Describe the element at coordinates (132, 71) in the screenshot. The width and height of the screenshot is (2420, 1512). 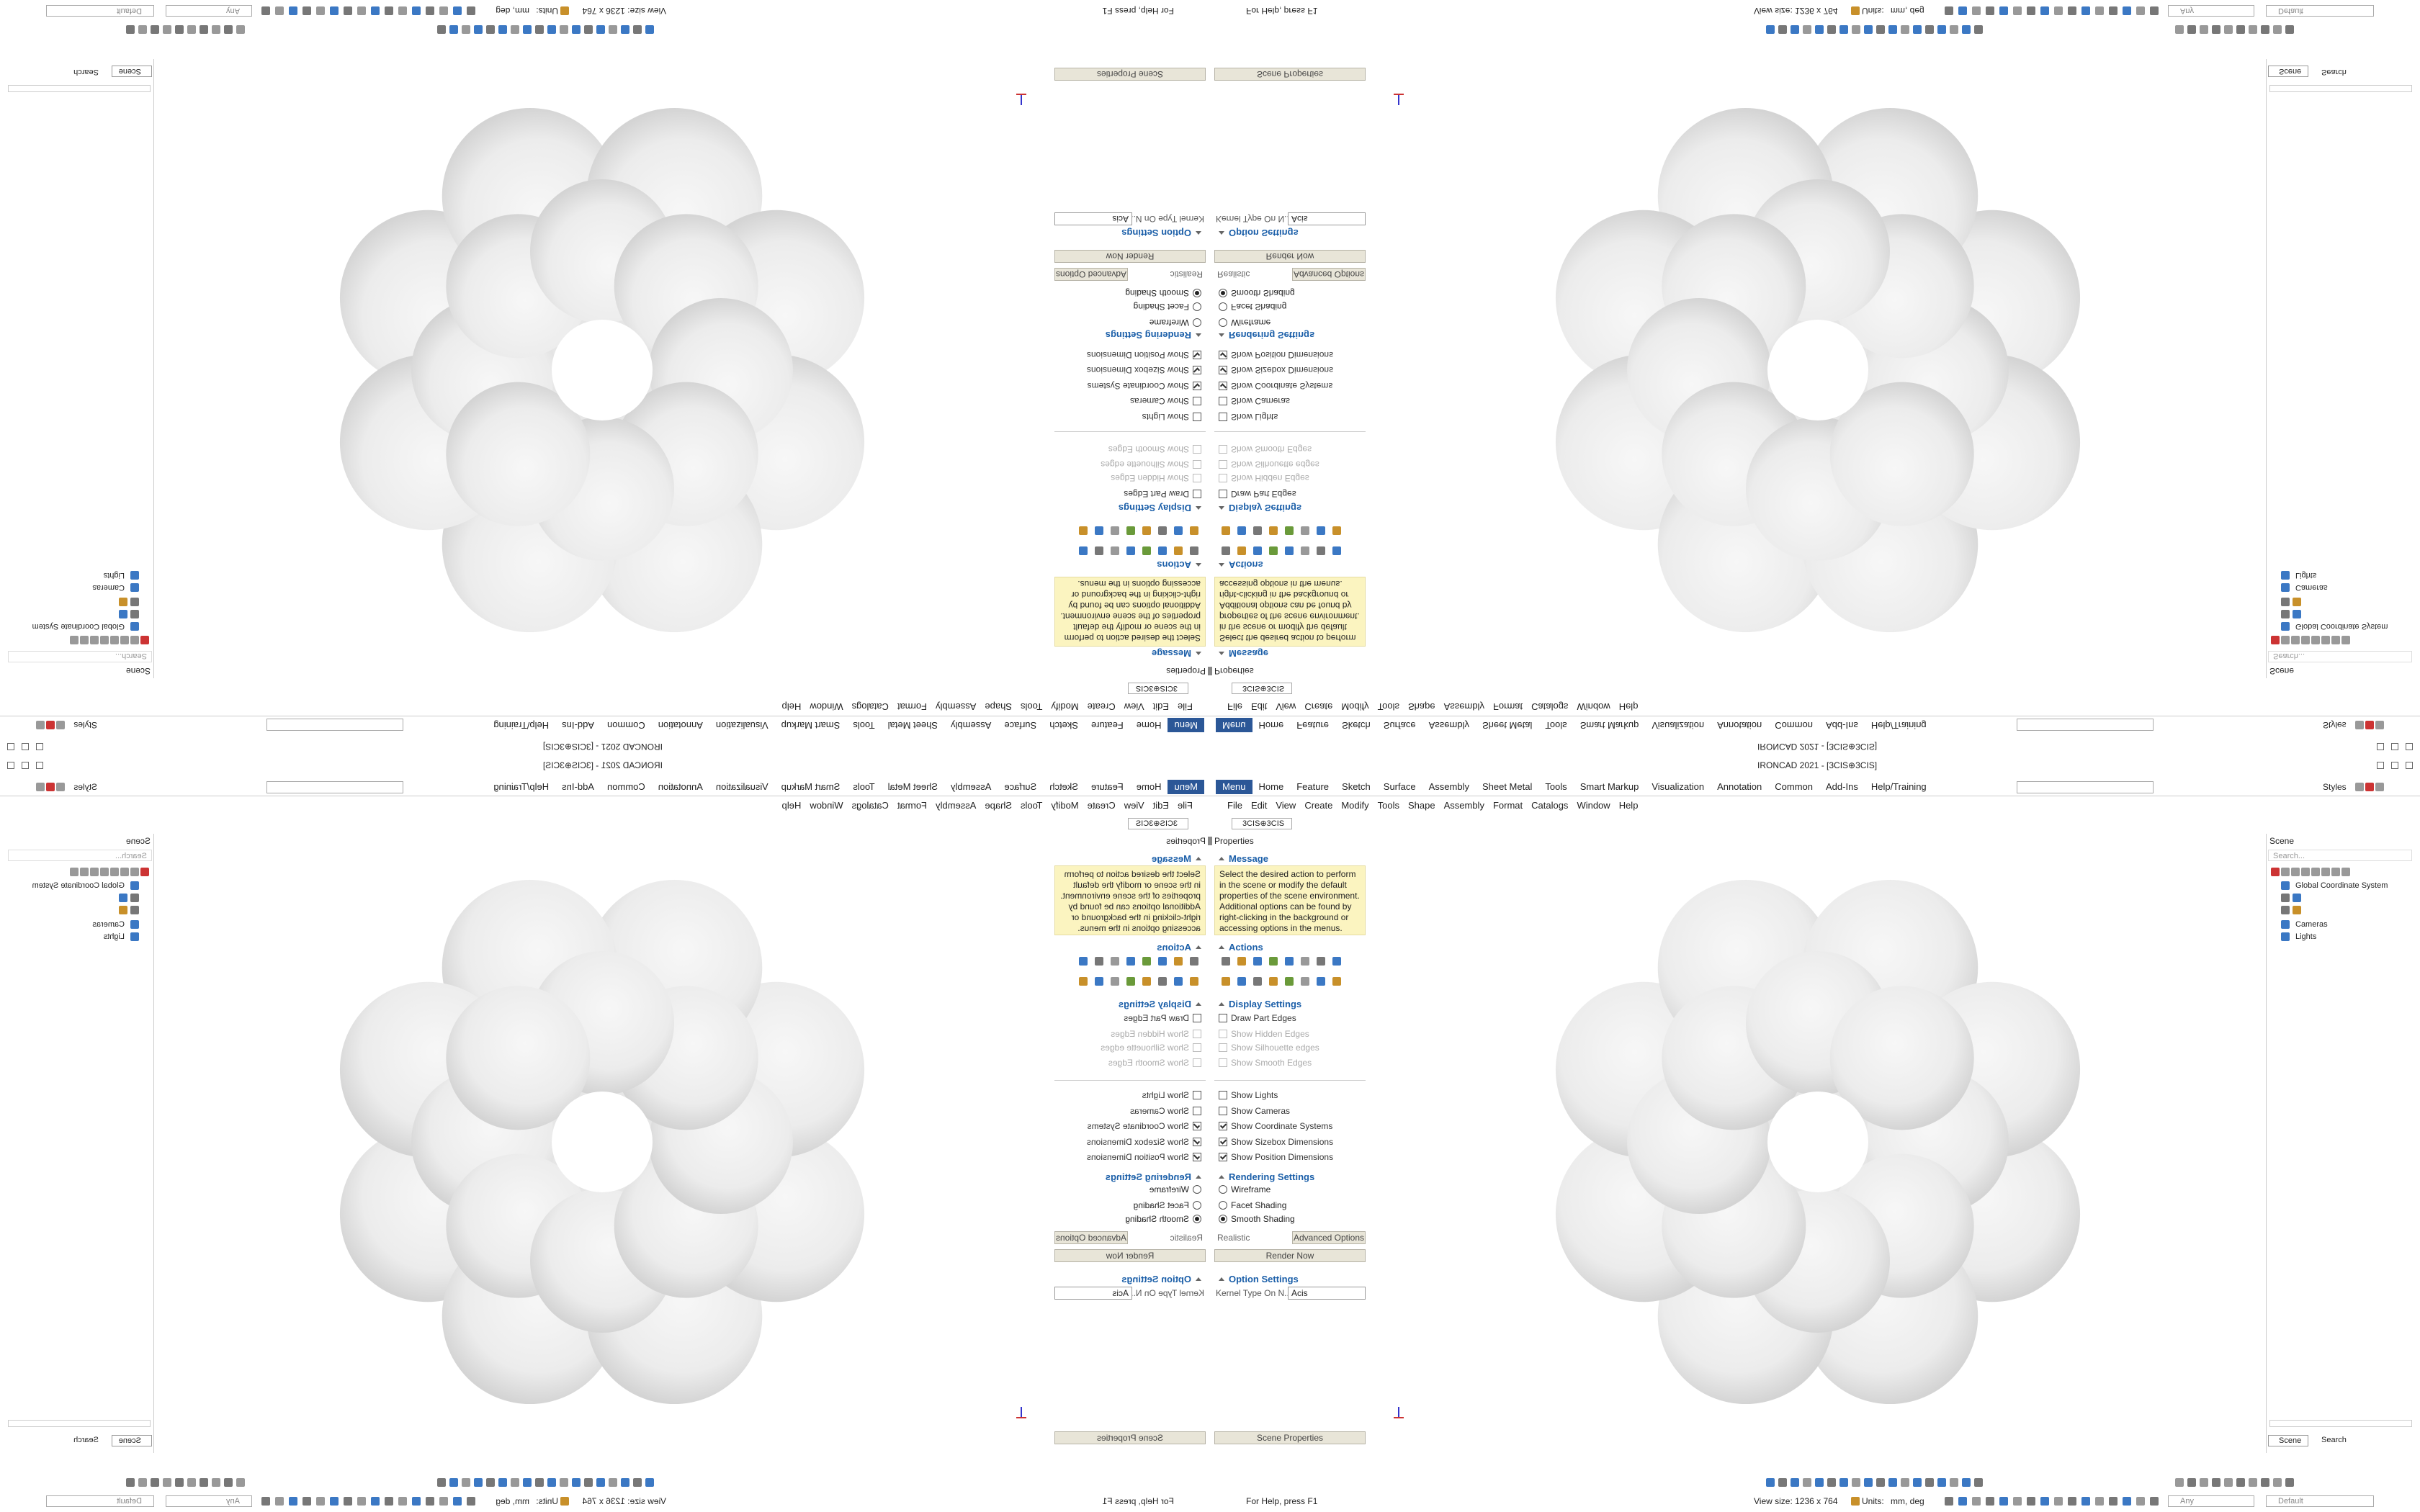
I see `scene-tab: Scene` at that location.